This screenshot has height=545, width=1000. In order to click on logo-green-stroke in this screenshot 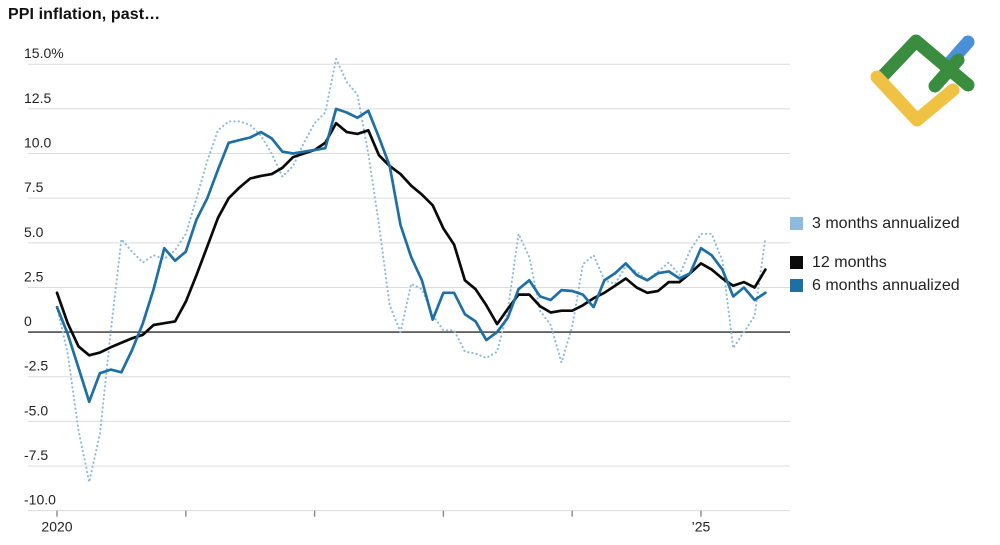, I will do `click(924, 63)`.